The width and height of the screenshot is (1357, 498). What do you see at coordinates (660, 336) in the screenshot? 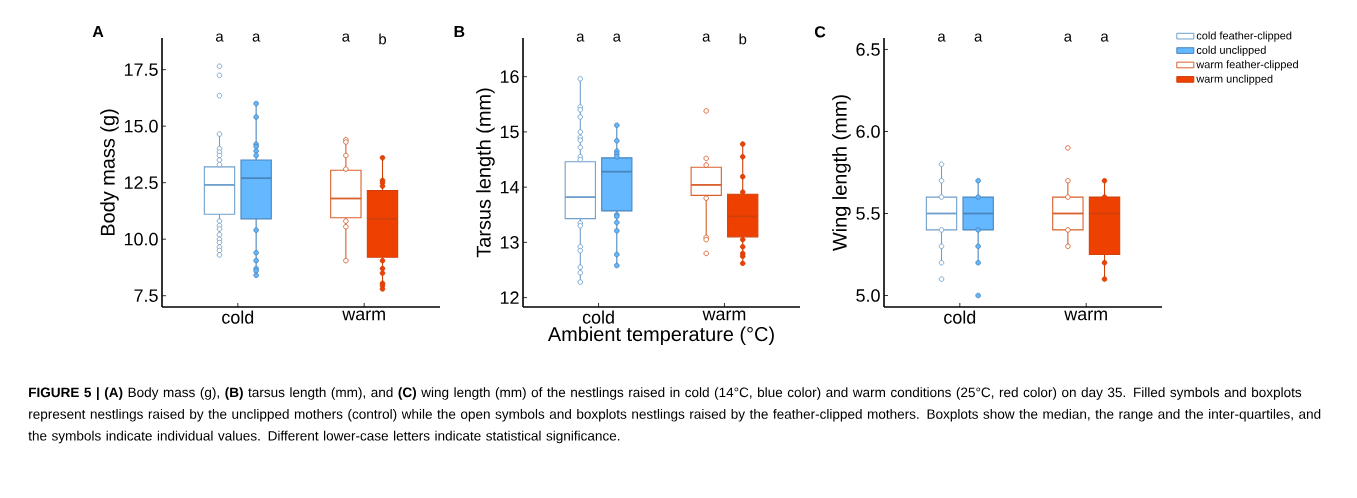
I see `x-axis-title: Ambient temperature (°C)` at bounding box center [660, 336].